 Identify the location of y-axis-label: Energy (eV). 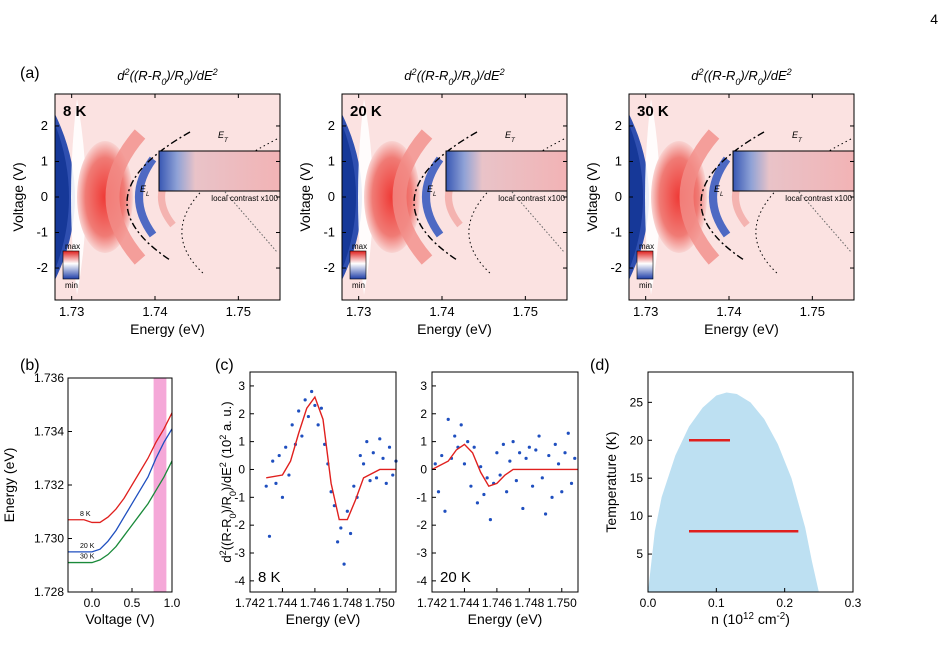
(9, 485).